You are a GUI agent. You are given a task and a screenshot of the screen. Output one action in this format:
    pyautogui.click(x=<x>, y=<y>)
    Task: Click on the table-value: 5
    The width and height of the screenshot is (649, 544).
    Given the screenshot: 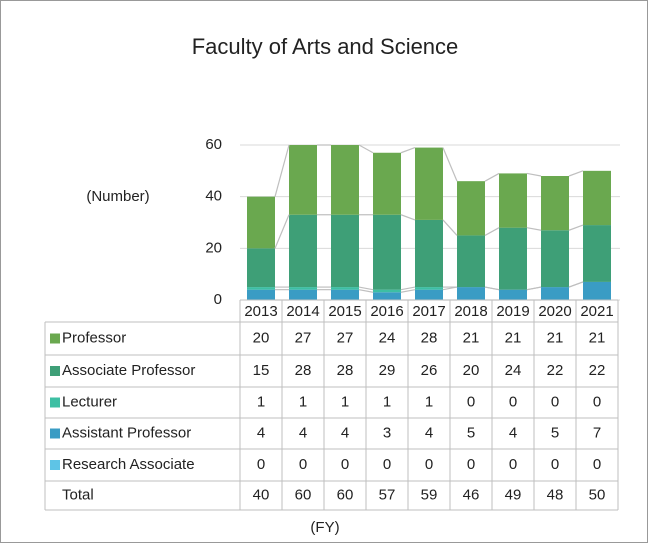 What is the action you would take?
    pyautogui.click(x=555, y=432)
    